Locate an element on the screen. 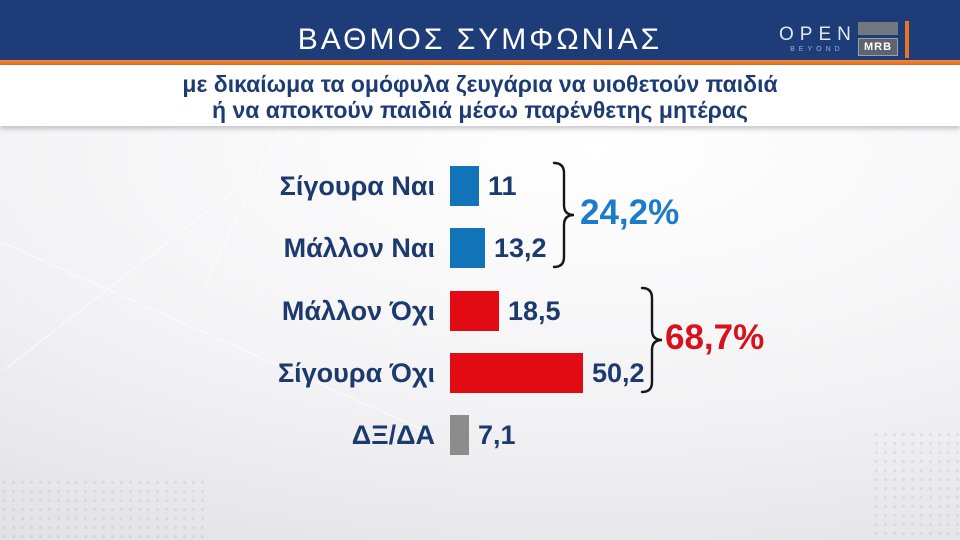  header-bar: ΒΑΘΜΟΣ ΣΥΜΦΩΝΙΑΣ OPEN BEYOND MRB is located at coordinates (480, 30).